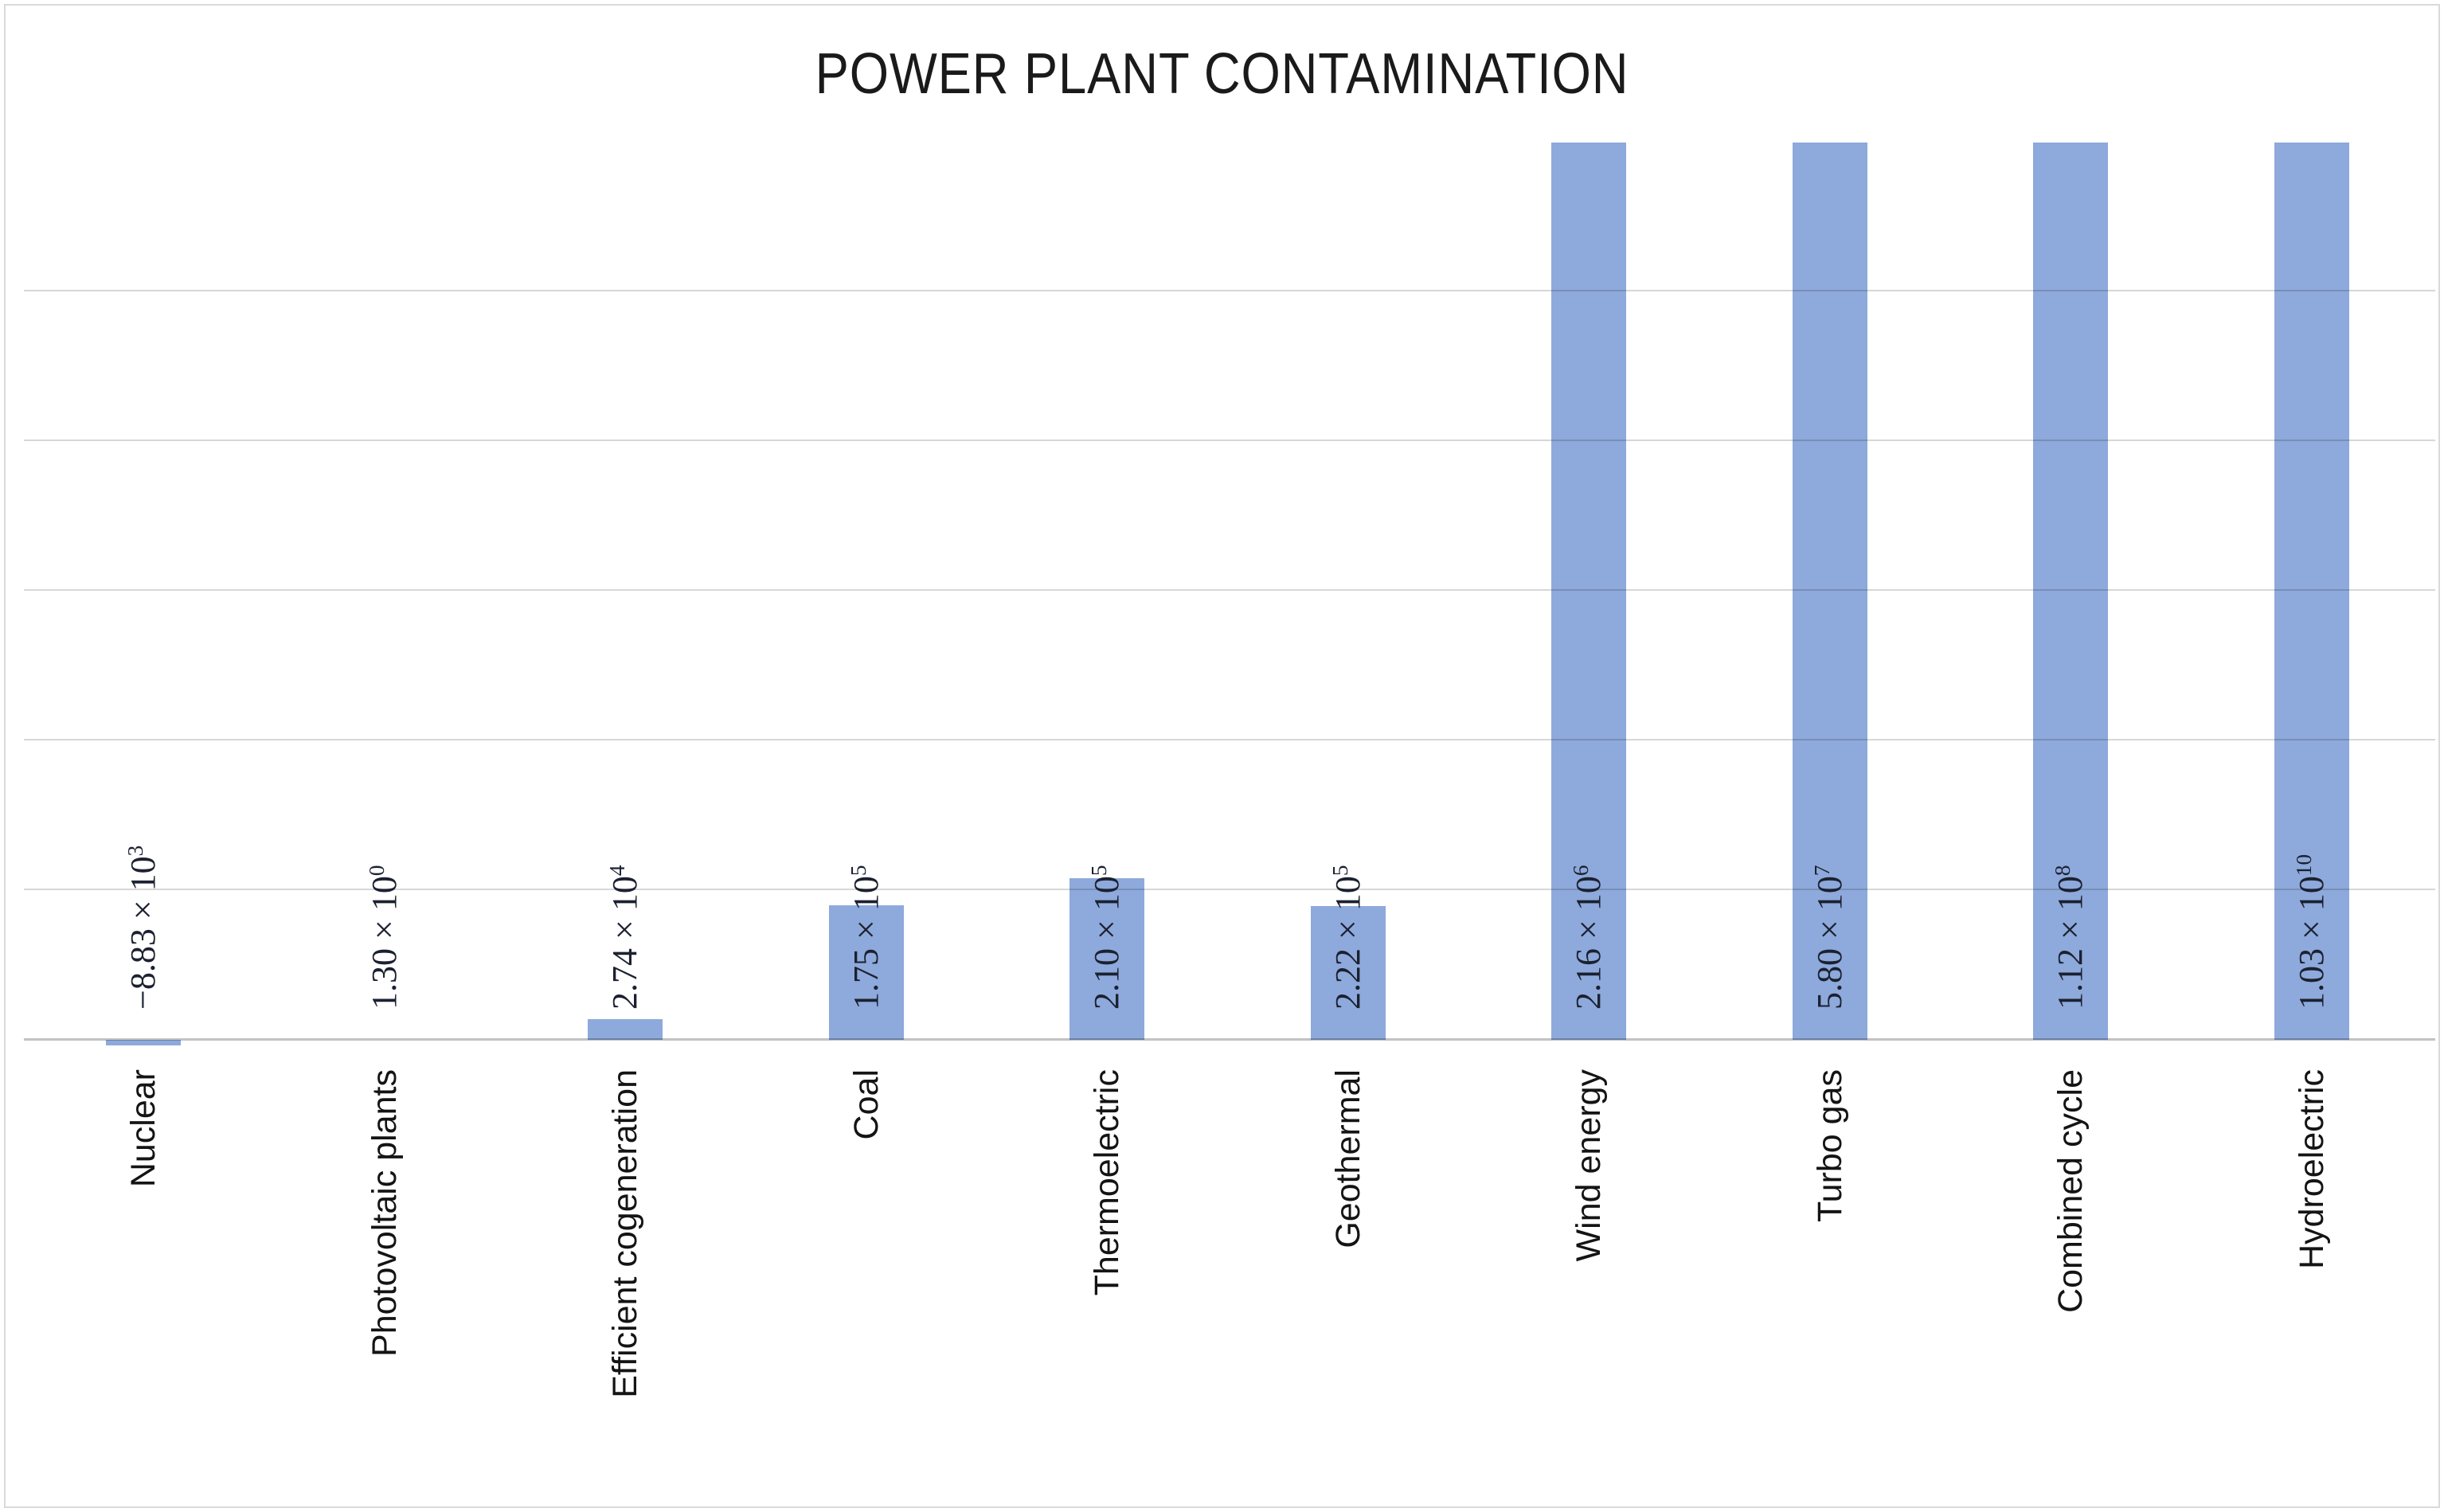 The width and height of the screenshot is (2444, 1512). I want to click on category-label-turbo-gas: Turbo gas, so click(1830, 1146).